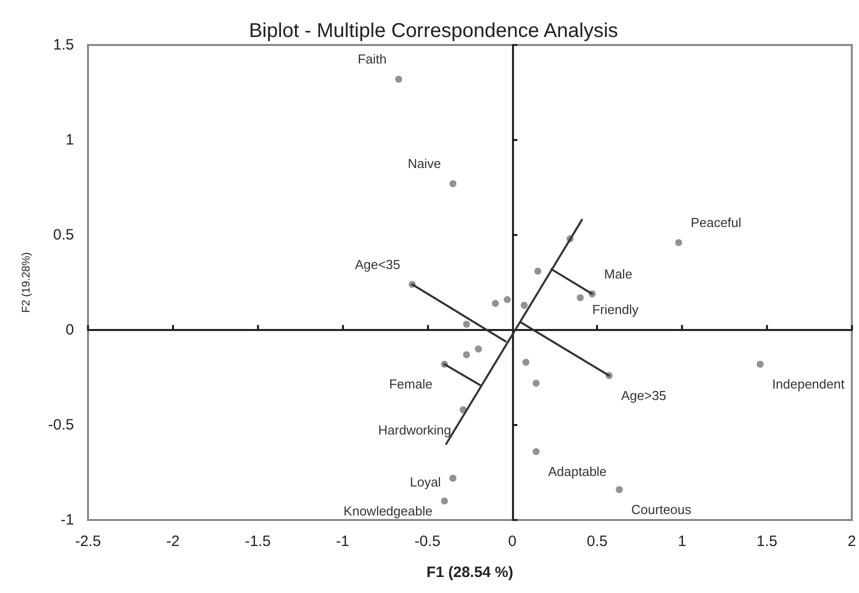 This screenshot has width=859, height=593. Describe the element at coordinates (577, 472) in the screenshot. I see `annotation: Adaptable` at that location.